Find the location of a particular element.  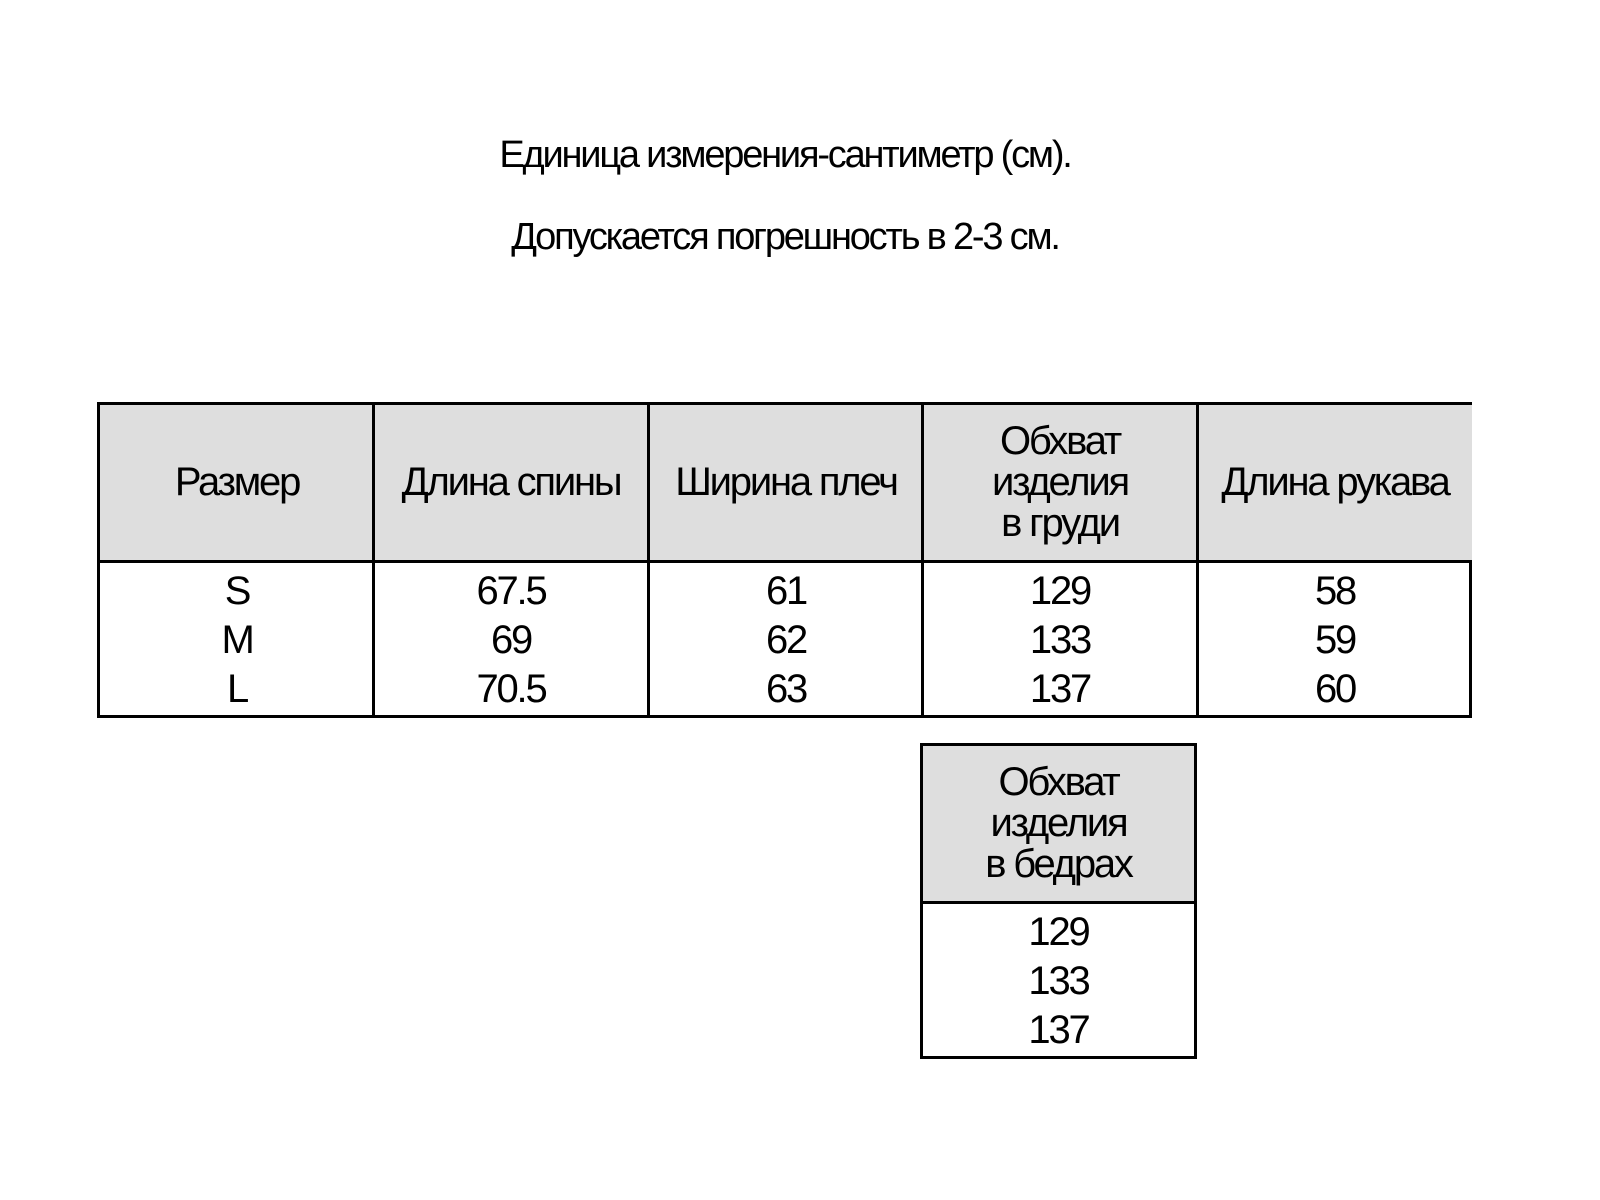

column-header: Длина рукава is located at coordinates (1335, 482).